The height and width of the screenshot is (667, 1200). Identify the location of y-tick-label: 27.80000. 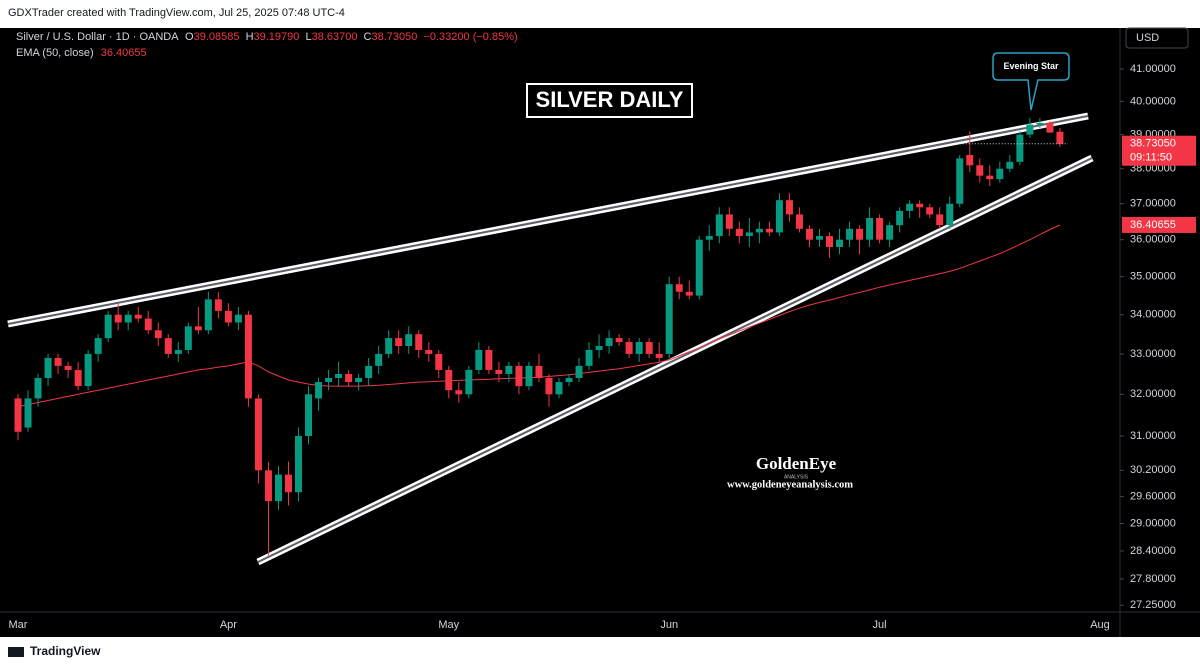
(1153, 579).